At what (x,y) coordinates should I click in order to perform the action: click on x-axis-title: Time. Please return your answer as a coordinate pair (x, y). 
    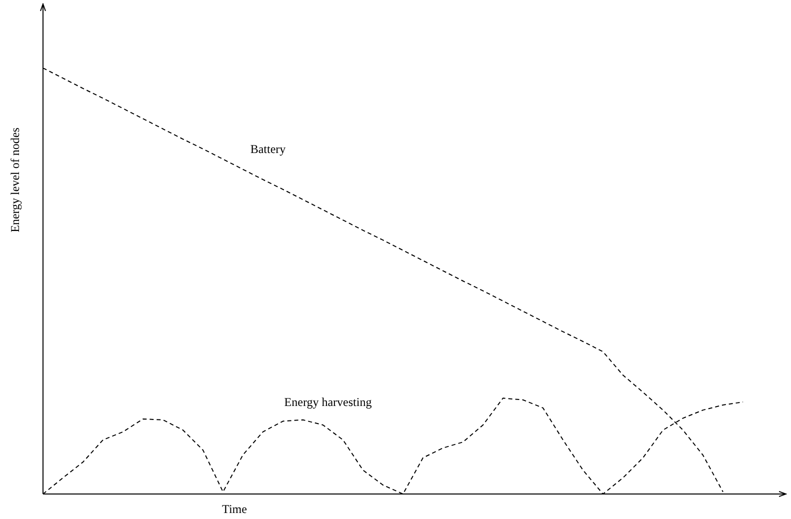
    Looking at the image, I should click on (234, 509).